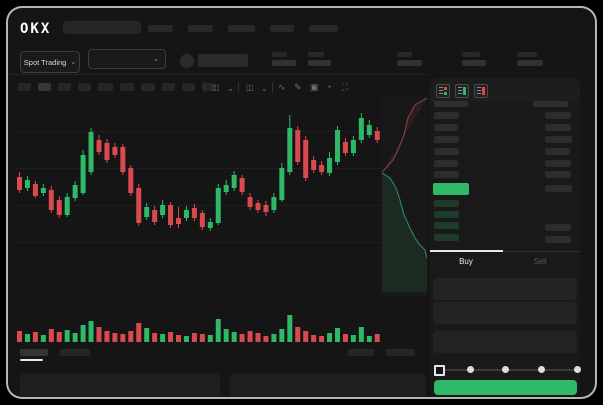 The height and width of the screenshot is (405, 603). Describe the element at coordinates (218, 74) in the screenshot. I see `section-divider` at that location.